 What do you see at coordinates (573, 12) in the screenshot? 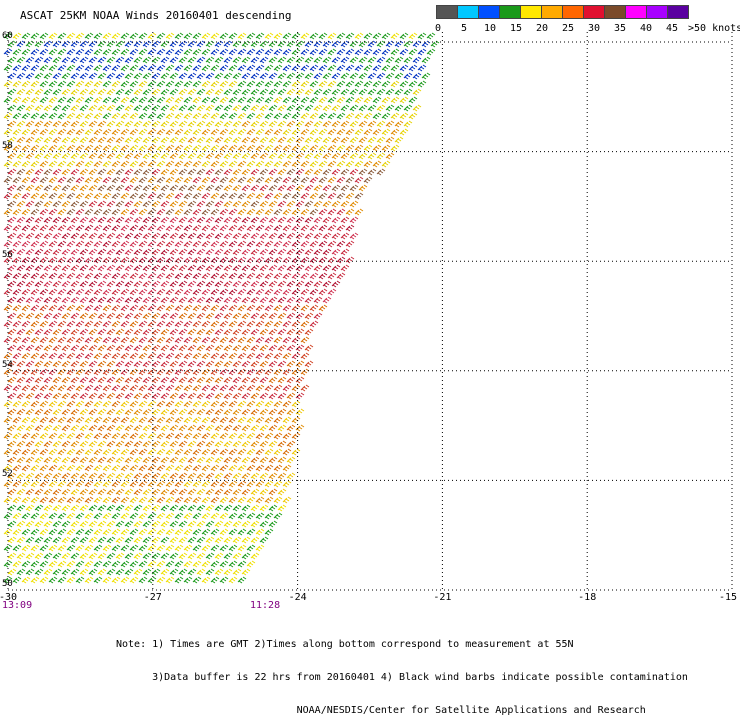
I see `legend-swatch` at bounding box center [573, 12].